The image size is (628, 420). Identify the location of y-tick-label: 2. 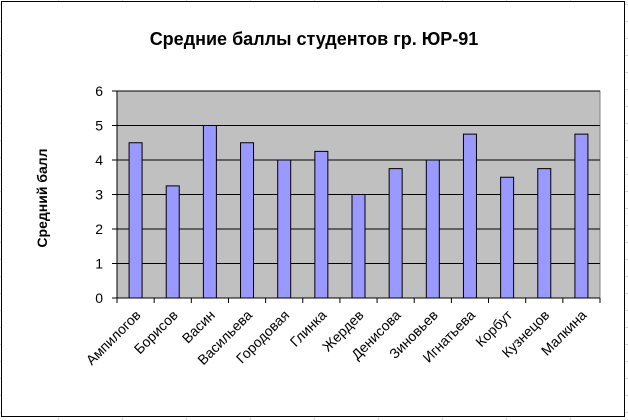
(99, 229).